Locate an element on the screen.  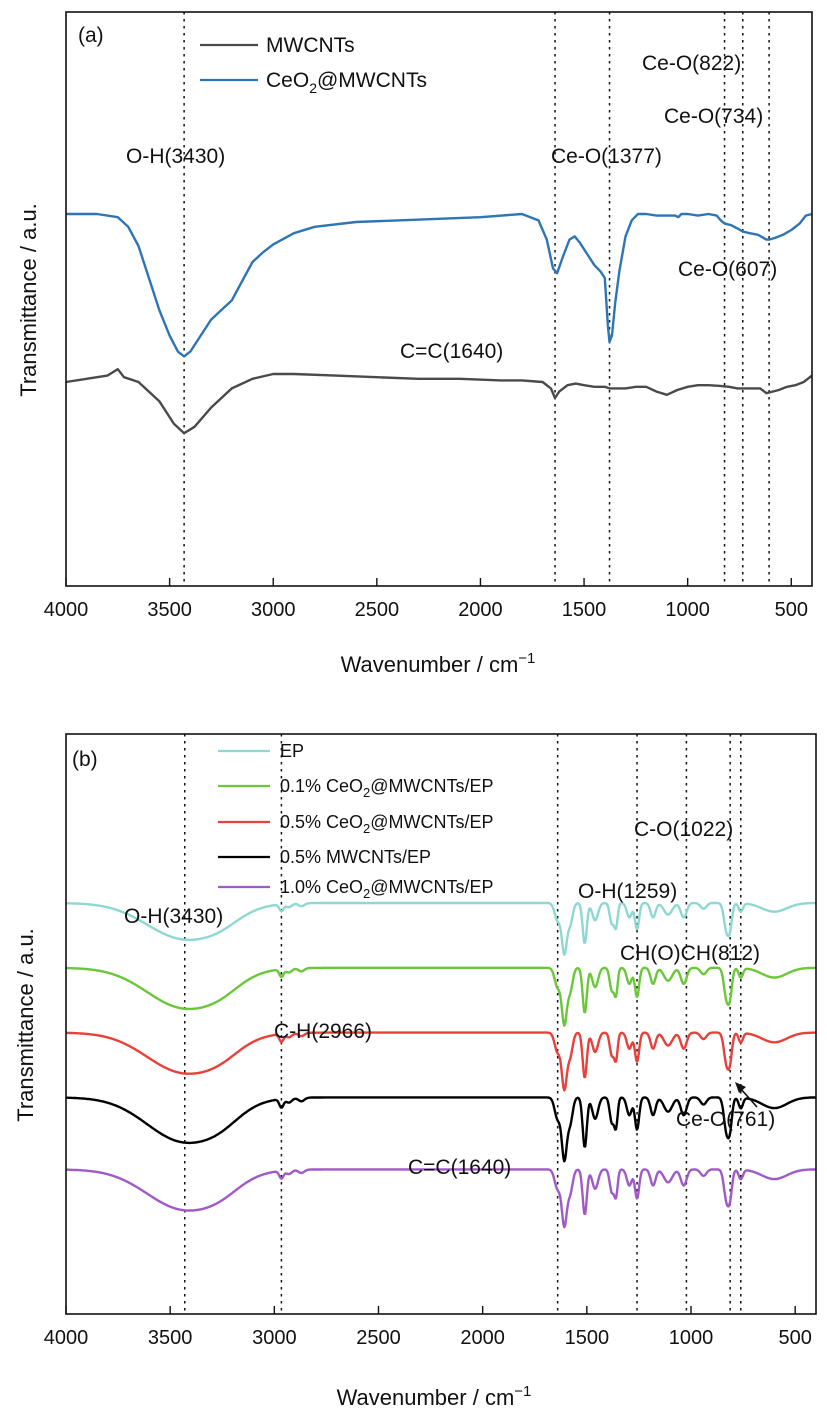
panel-a-legend: MWCNTs CeO2@MWCNTs is located at coordinates (313, 65).